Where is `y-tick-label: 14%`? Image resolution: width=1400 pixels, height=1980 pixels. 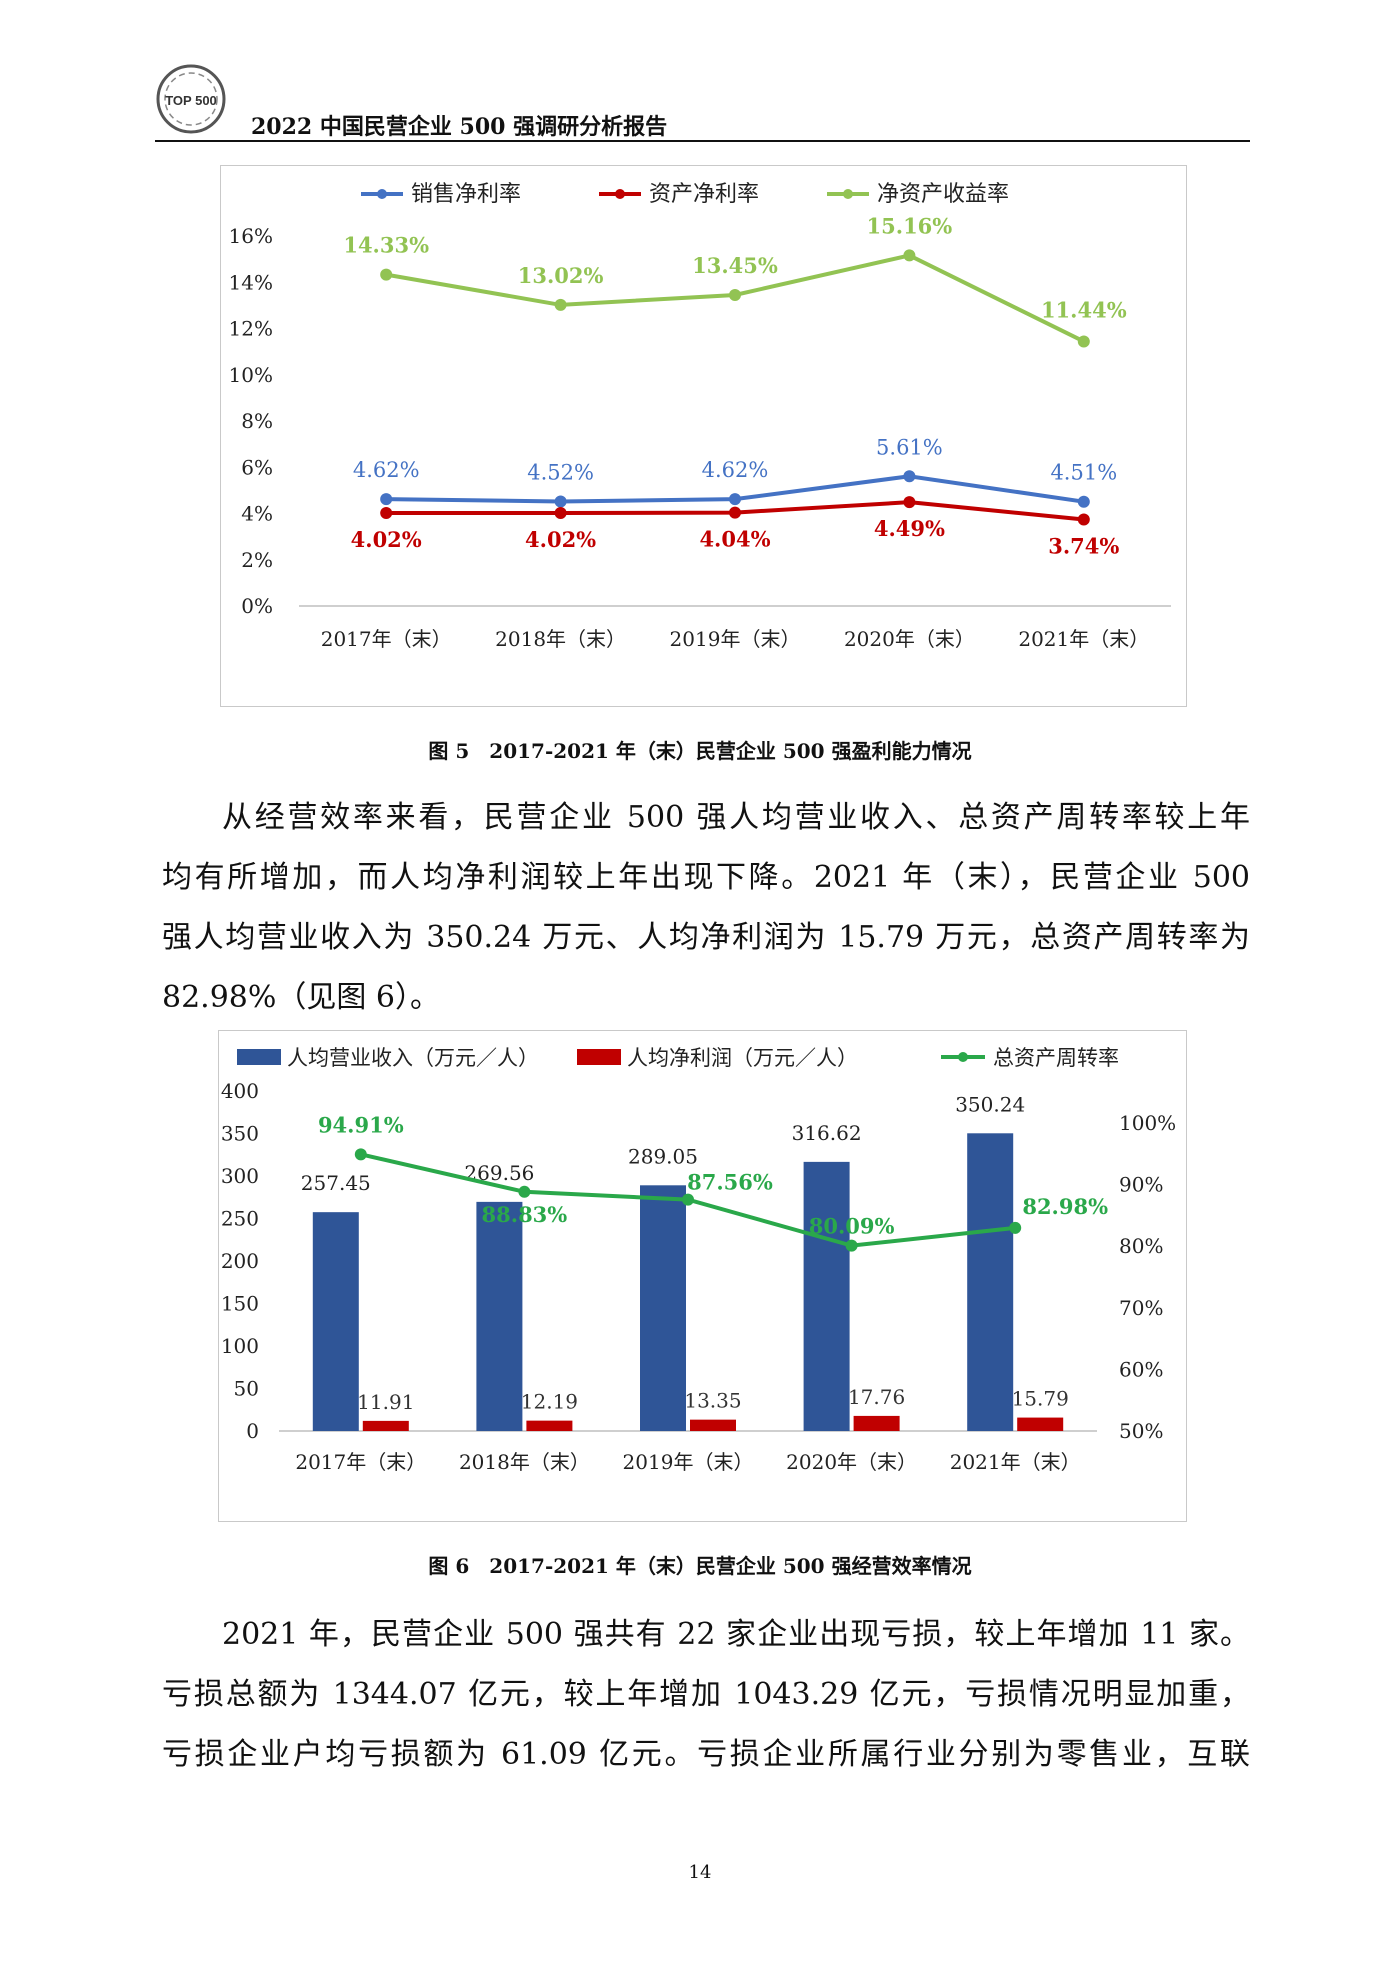 y-tick-label: 14% is located at coordinates (251, 282).